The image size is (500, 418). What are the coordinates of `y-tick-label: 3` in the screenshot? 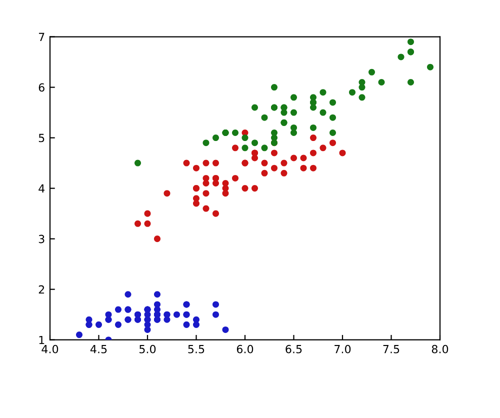 It's located at (41, 239).